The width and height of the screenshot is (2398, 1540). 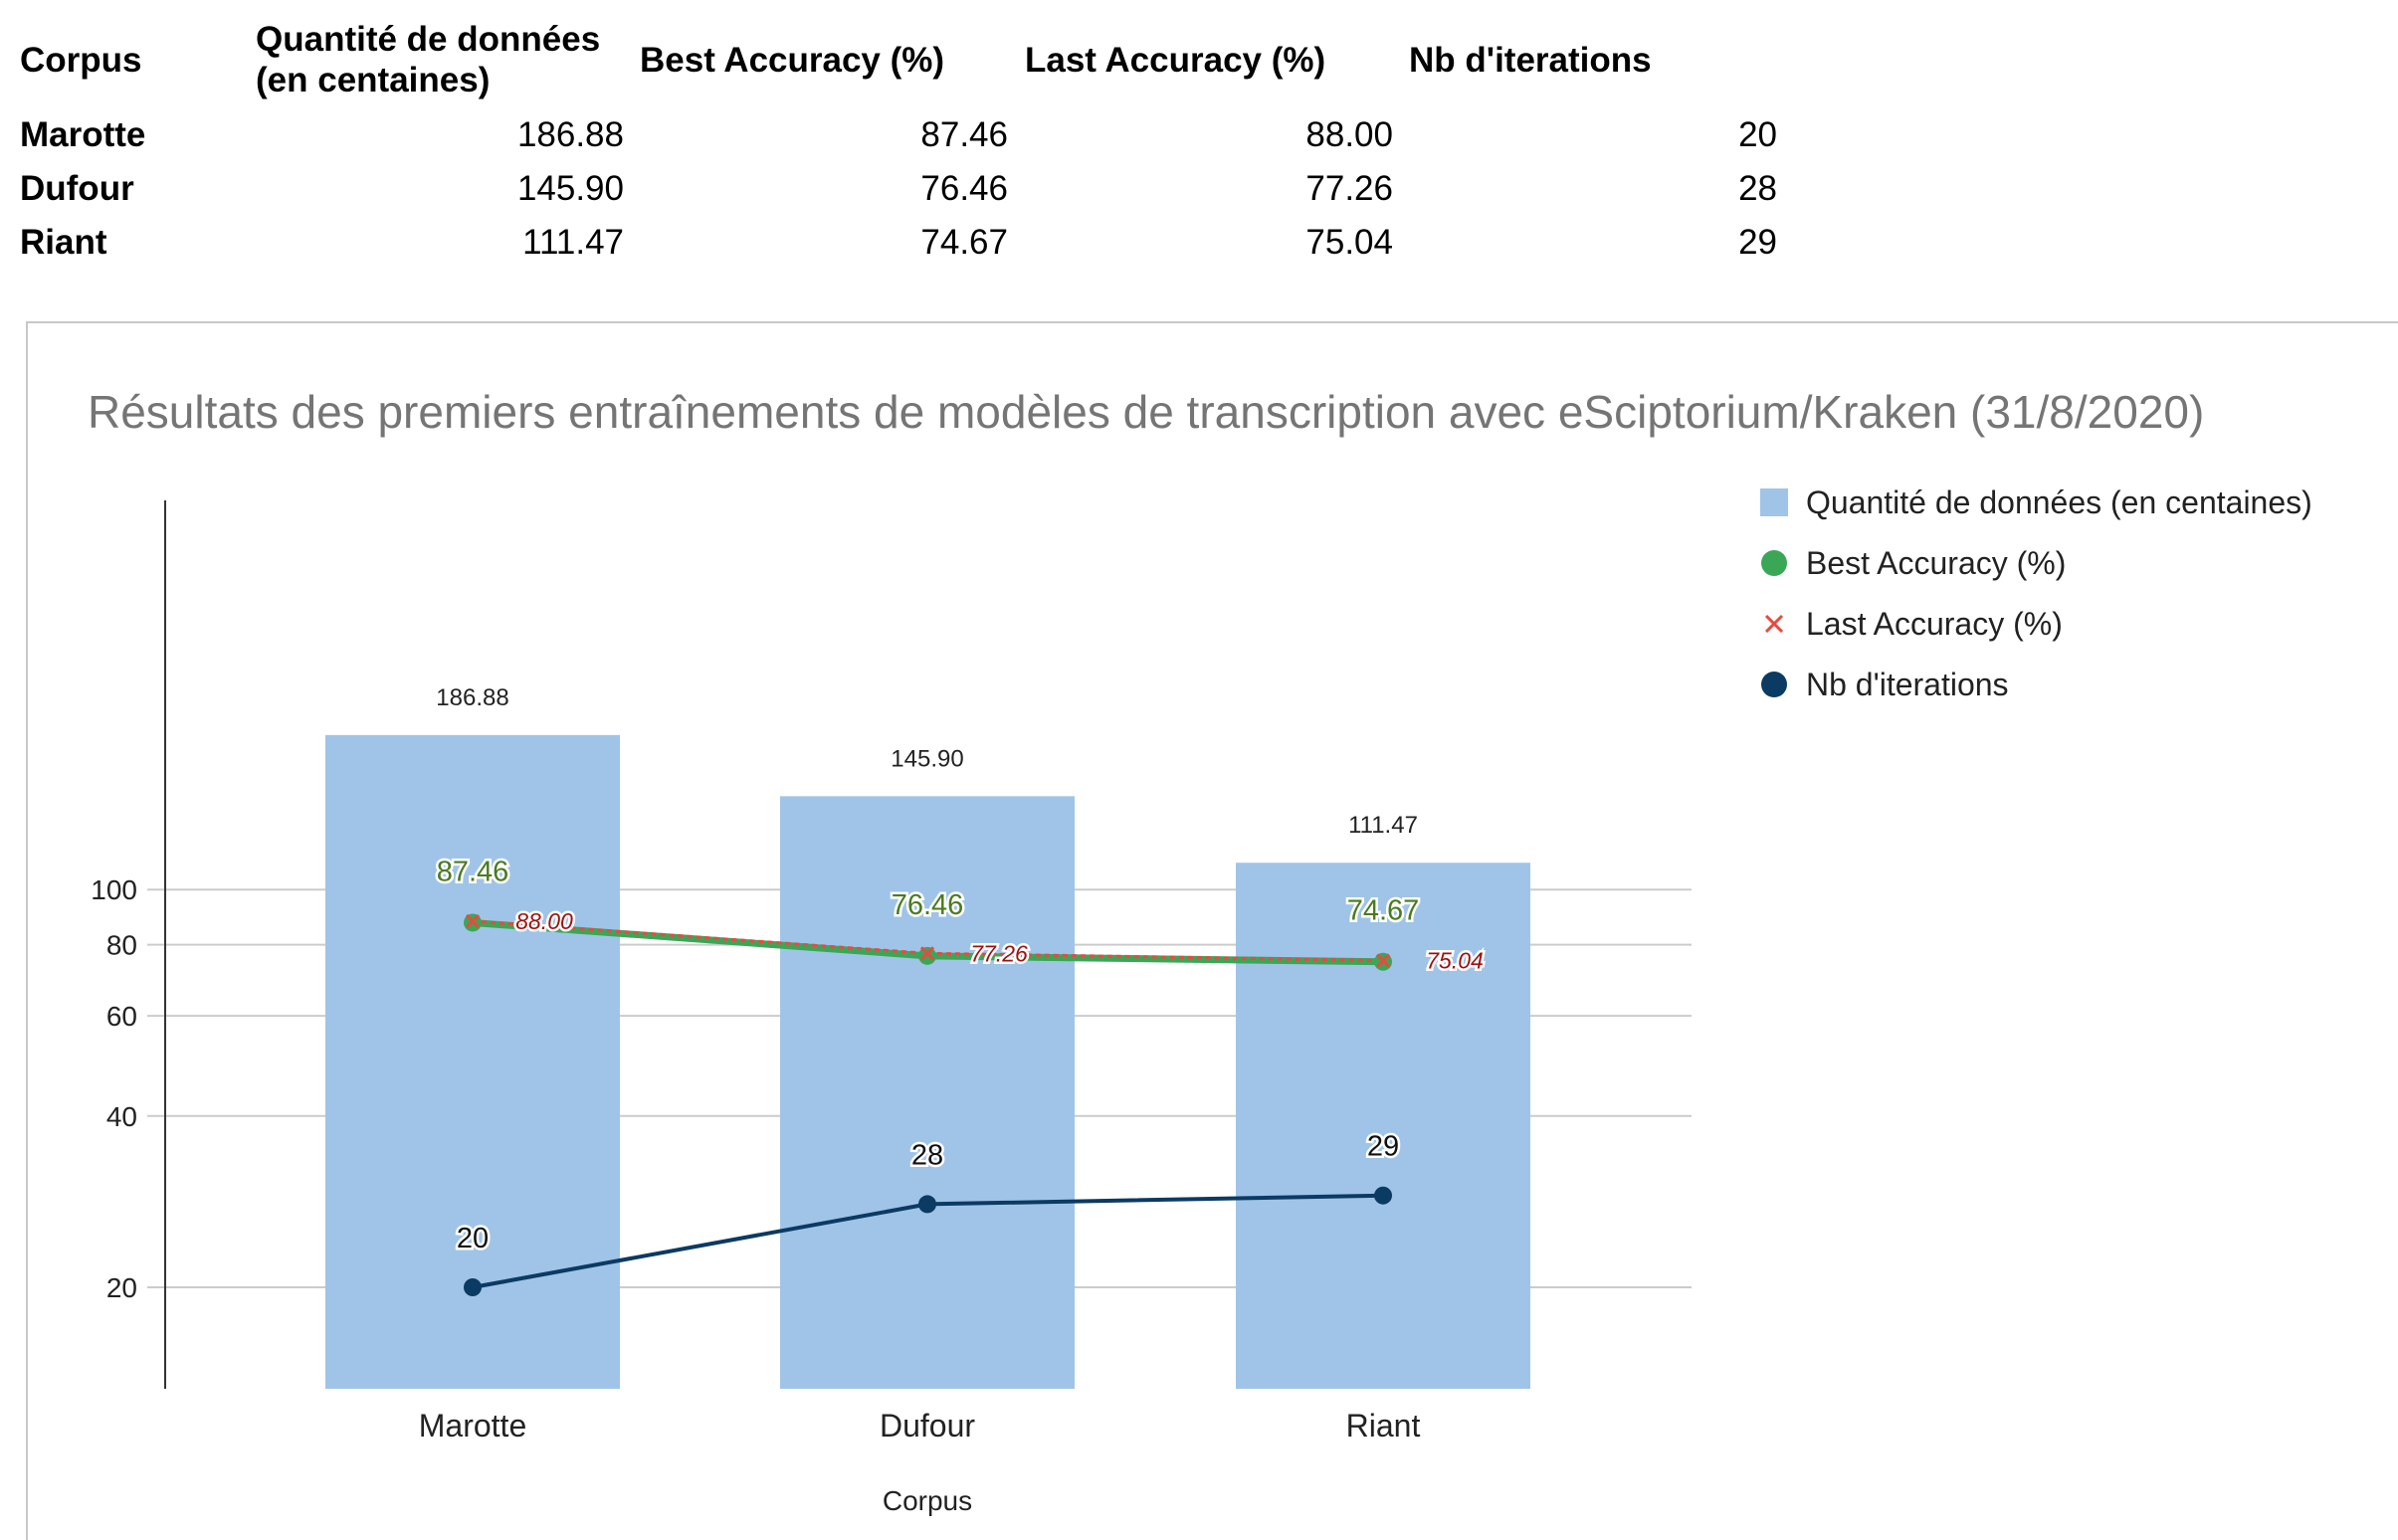 What do you see at coordinates (1758, 188) in the screenshot?
I see `row-iter: 28` at bounding box center [1758, 188].